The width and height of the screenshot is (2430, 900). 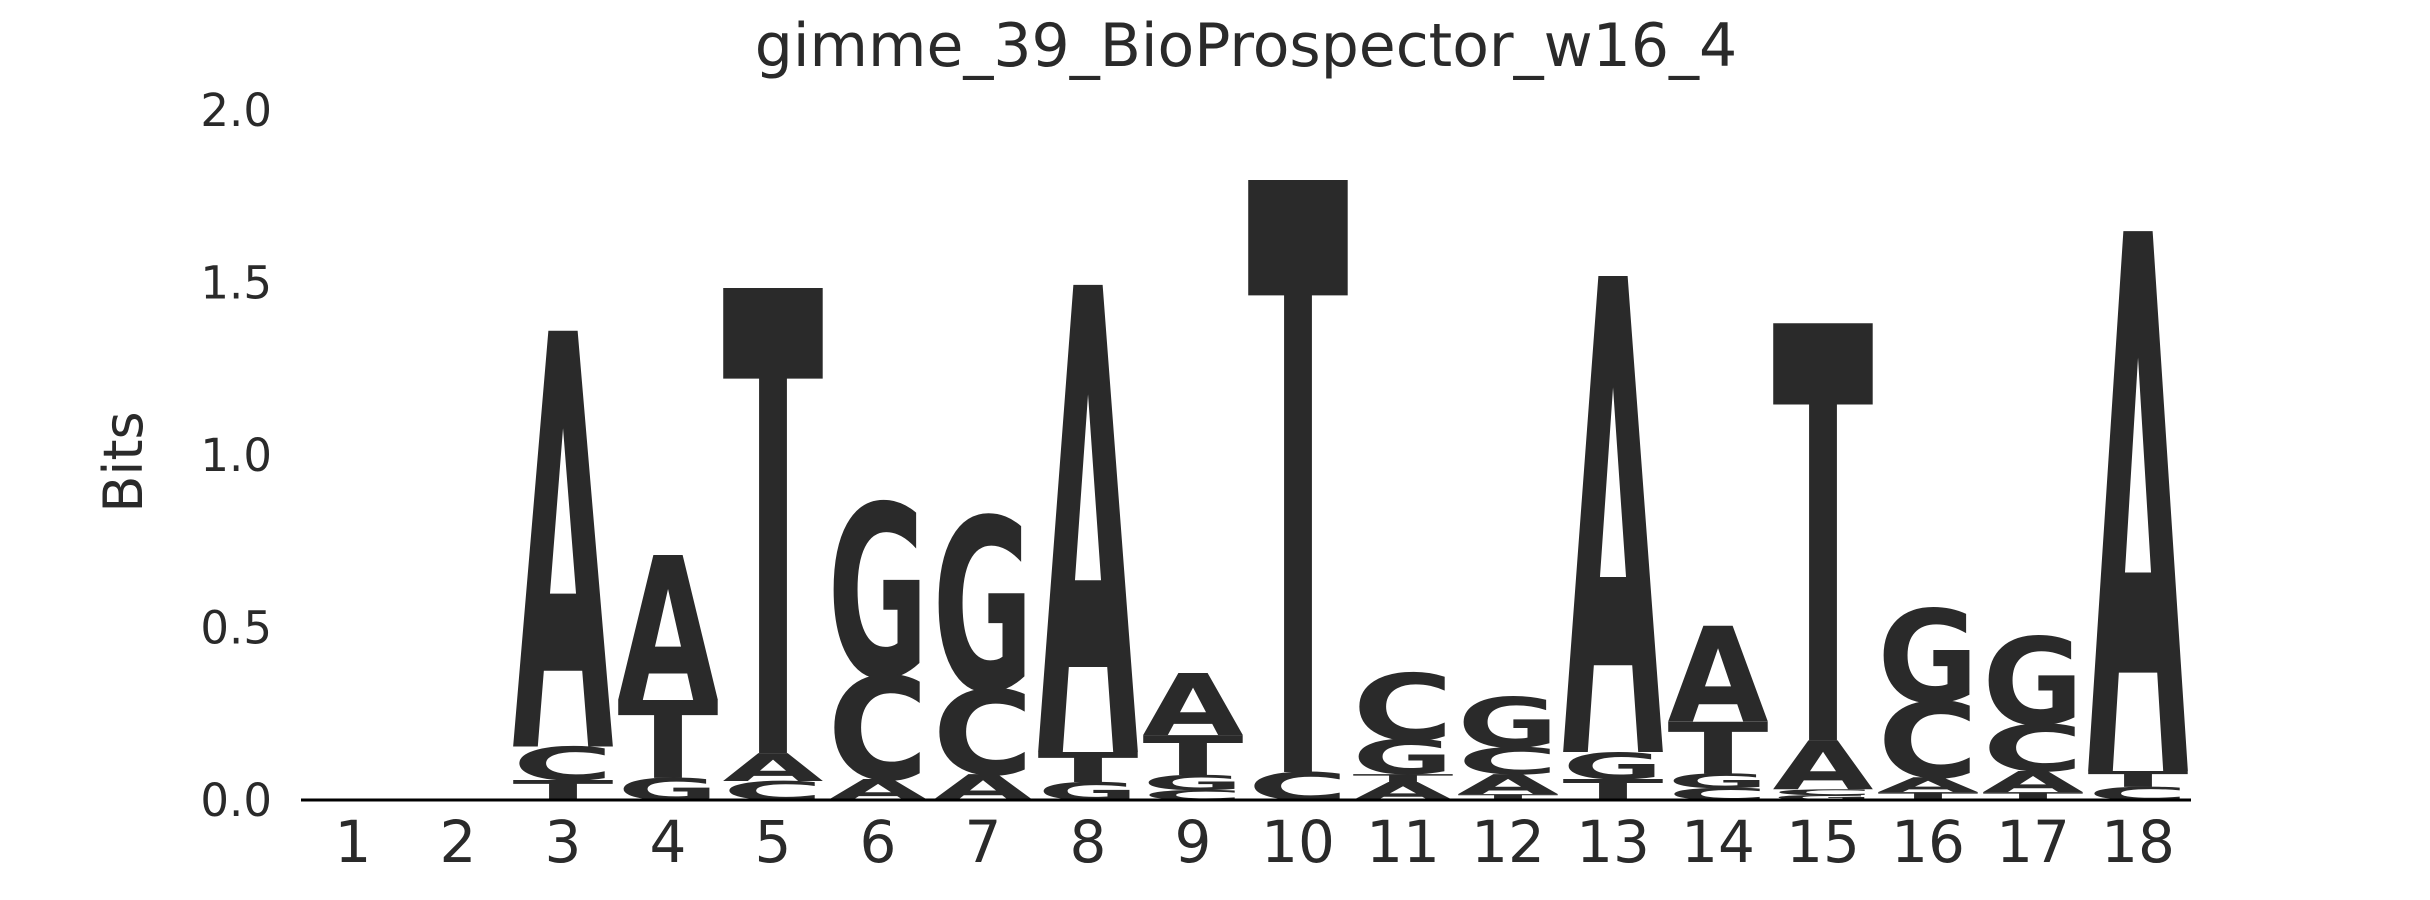 I want to click on ytick-label-1.5: 1.5, so click(x=236, y=282).